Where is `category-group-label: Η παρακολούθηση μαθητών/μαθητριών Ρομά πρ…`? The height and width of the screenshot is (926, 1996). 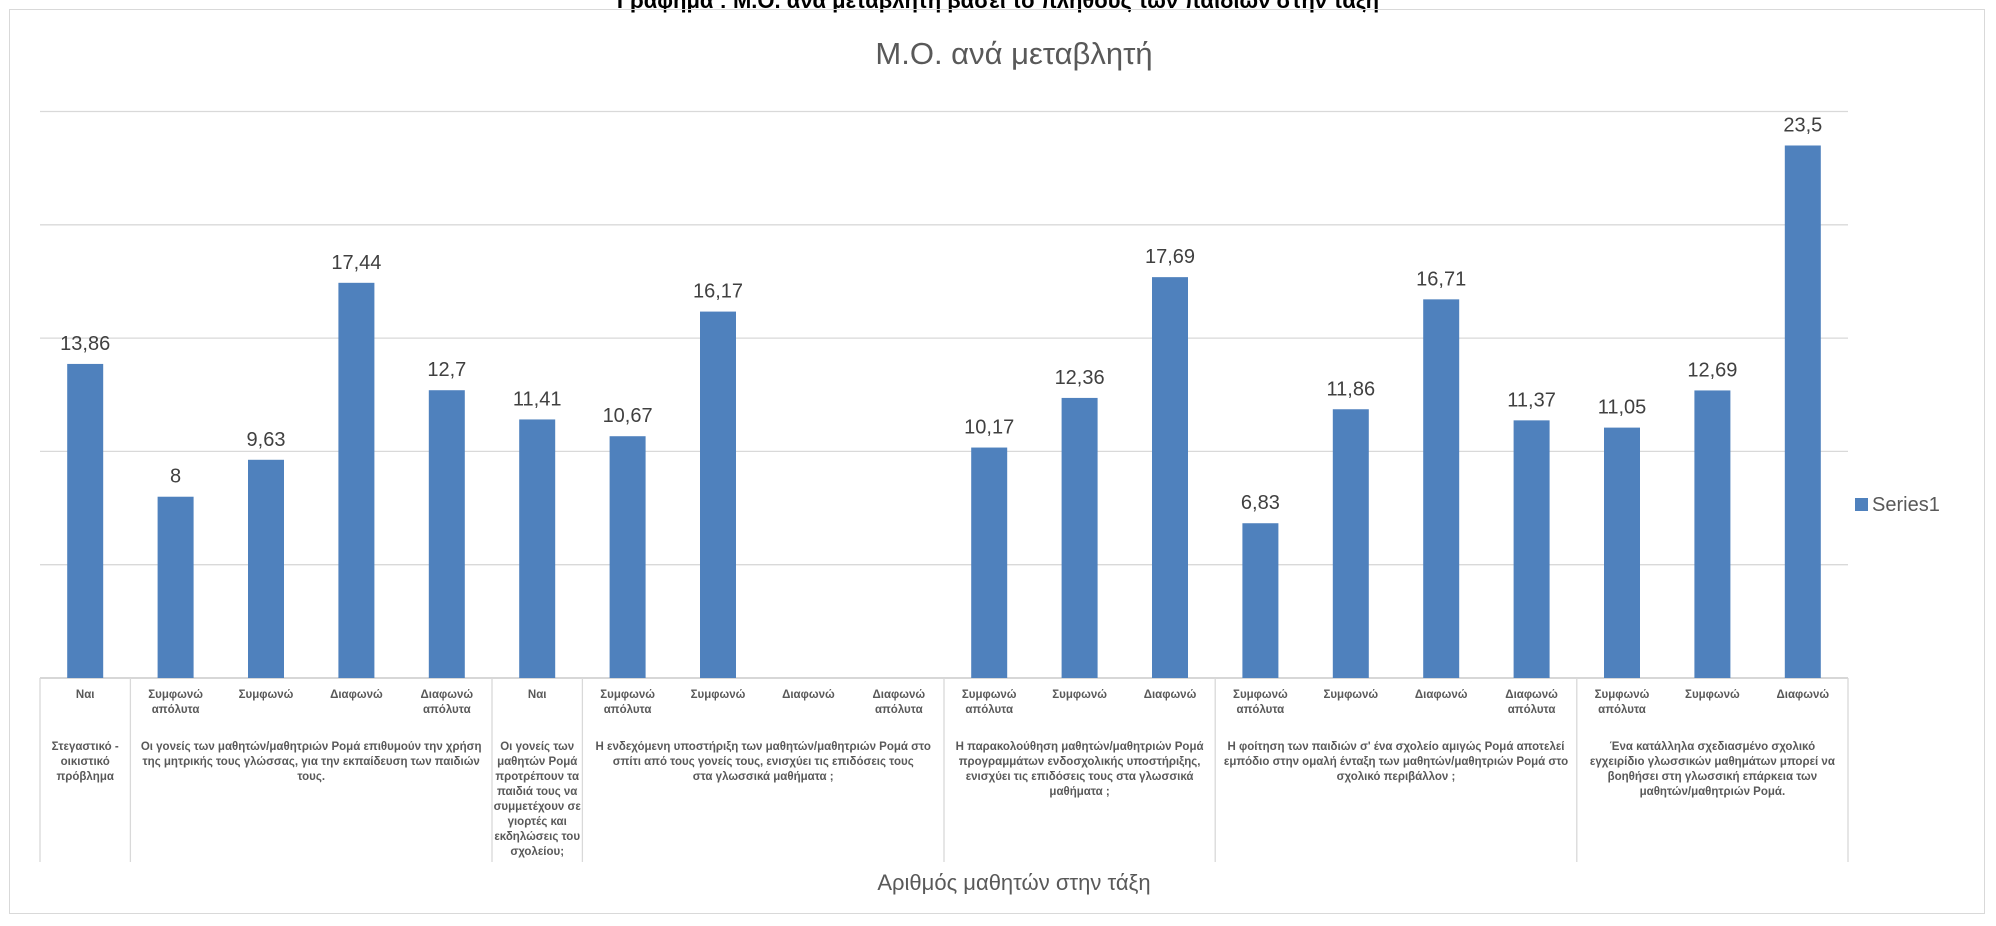
category-group-label: Η παρακολούθηση μαθητών/μαθητριών Ρομά πρ… is located at coordinates (1080, 769).